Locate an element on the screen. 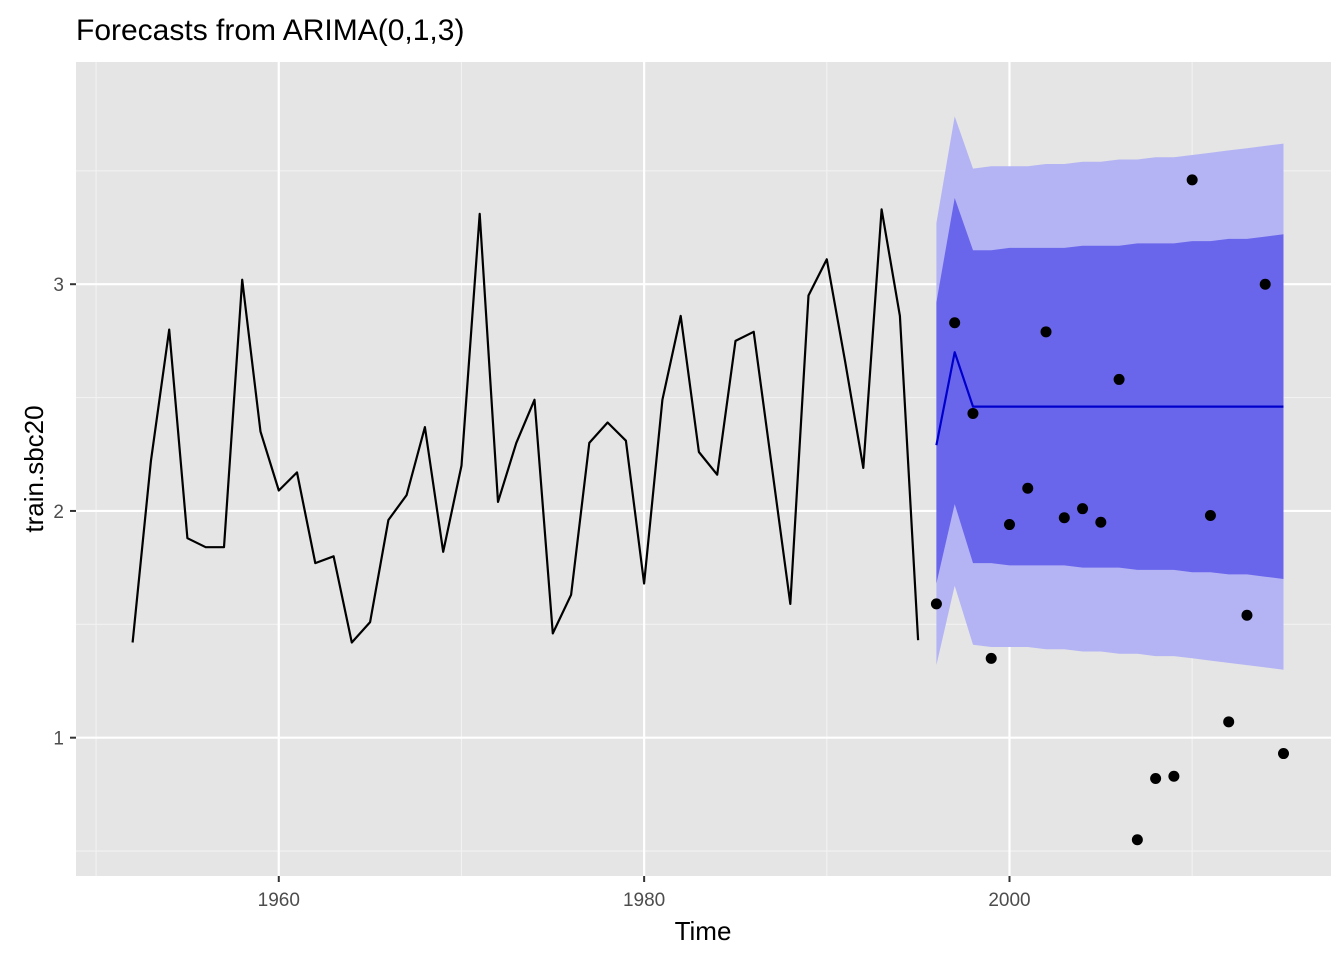 This screenshot has height=960, width=1344. interval-80-band is located at coordinates (1110, 391).